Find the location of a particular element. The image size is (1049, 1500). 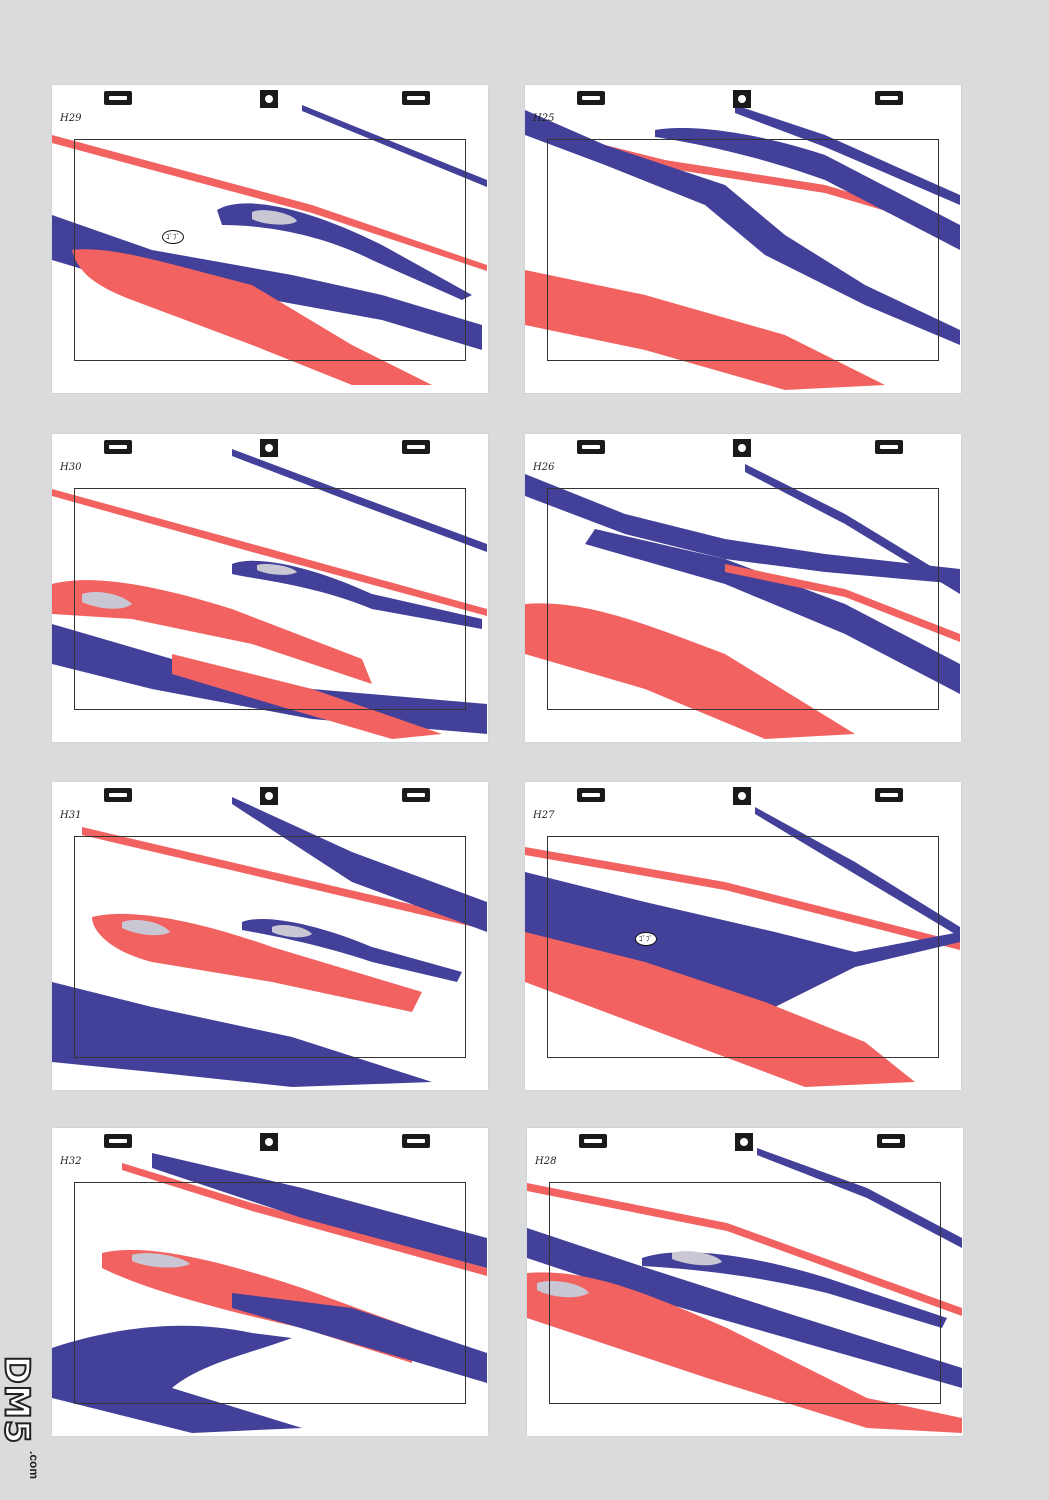

animation-sheet: H27 ｺﾞﾌﾞ is located at coordinates (743, 936).